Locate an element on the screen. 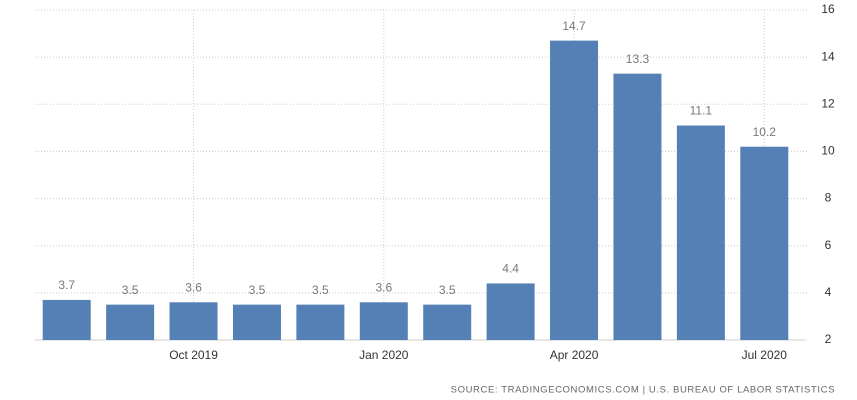 This screenshot has width=857, height=400. y-tick-label: 6 is located at coordinates (828, 245).